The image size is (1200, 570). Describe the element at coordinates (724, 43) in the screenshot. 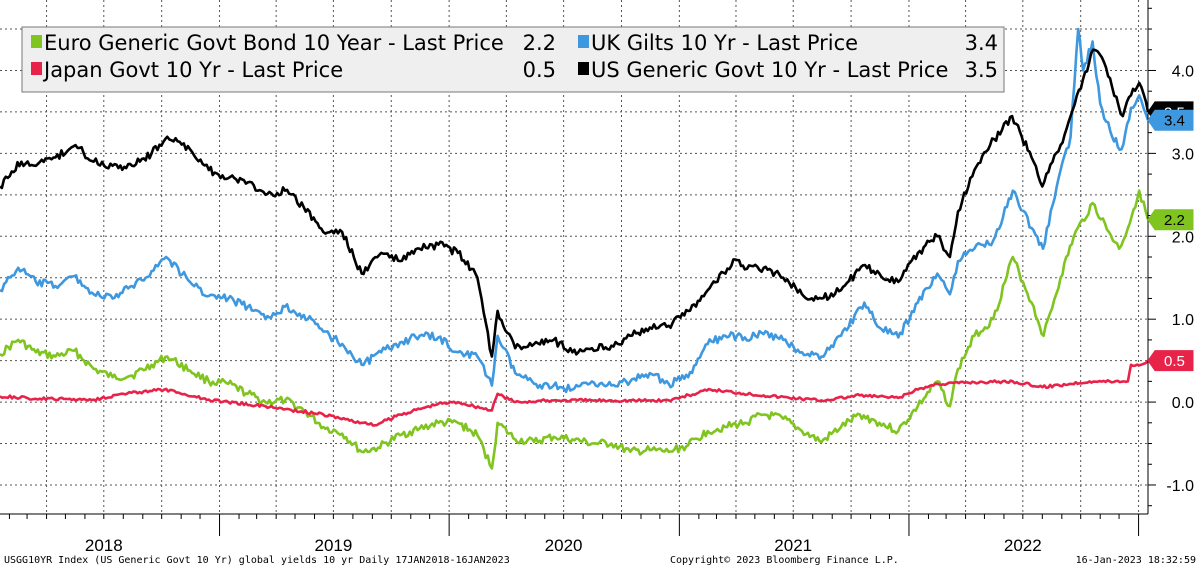

I see `legend-label-uk: UK Gilts 10 Yr - Last Price` at that location.